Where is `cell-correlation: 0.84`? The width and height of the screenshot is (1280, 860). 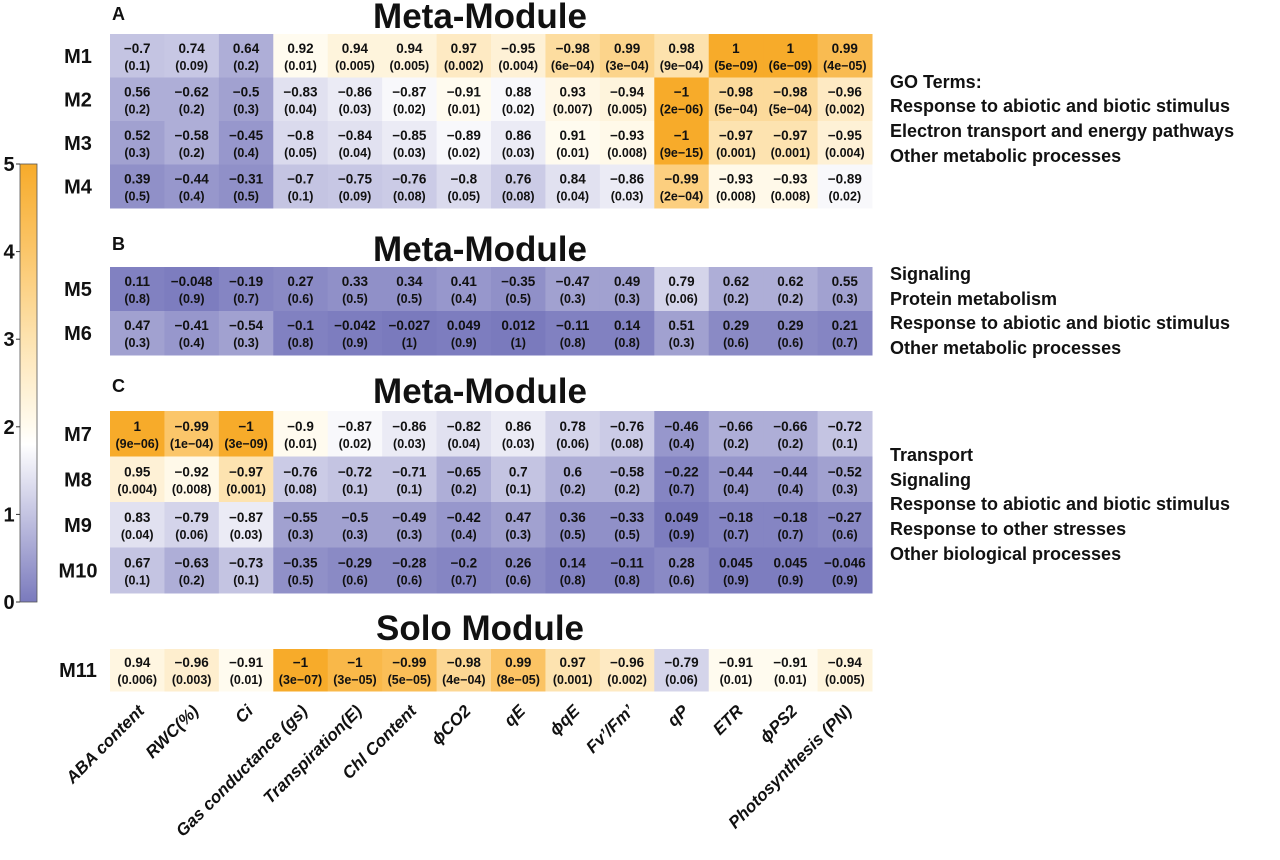 cell-correlation: 0.84 is located at coordinates (573, 178).